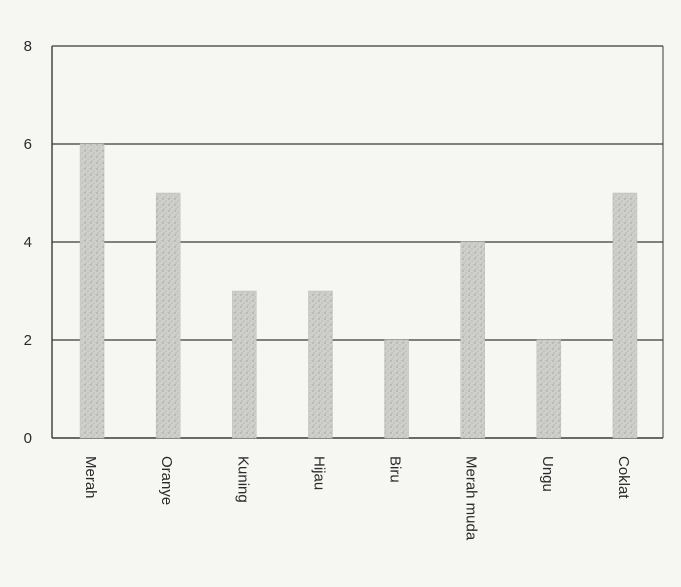 The height and width of the screenshot is (587, 681). I want to click on x-category-label: Oranye, so click(166, 480).